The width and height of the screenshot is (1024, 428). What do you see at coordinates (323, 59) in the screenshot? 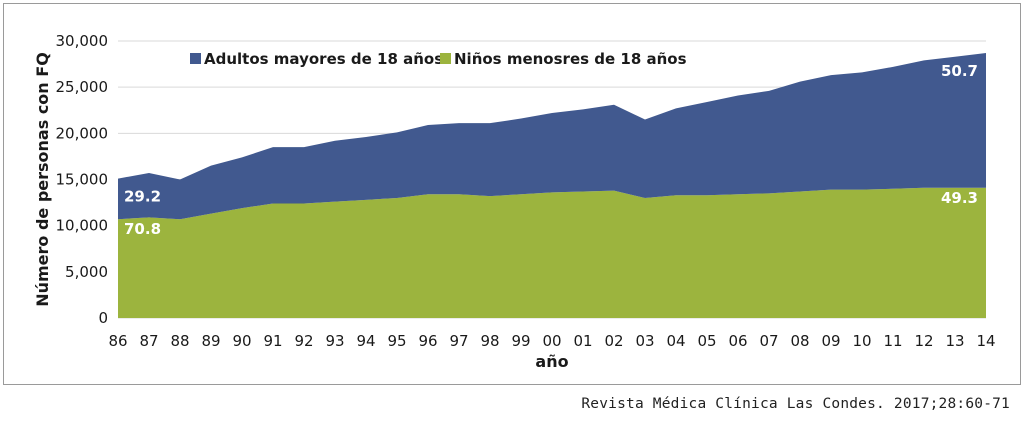
I see `legend-label: Adultos mayores de 18 años` at bounding box center [323, 59].